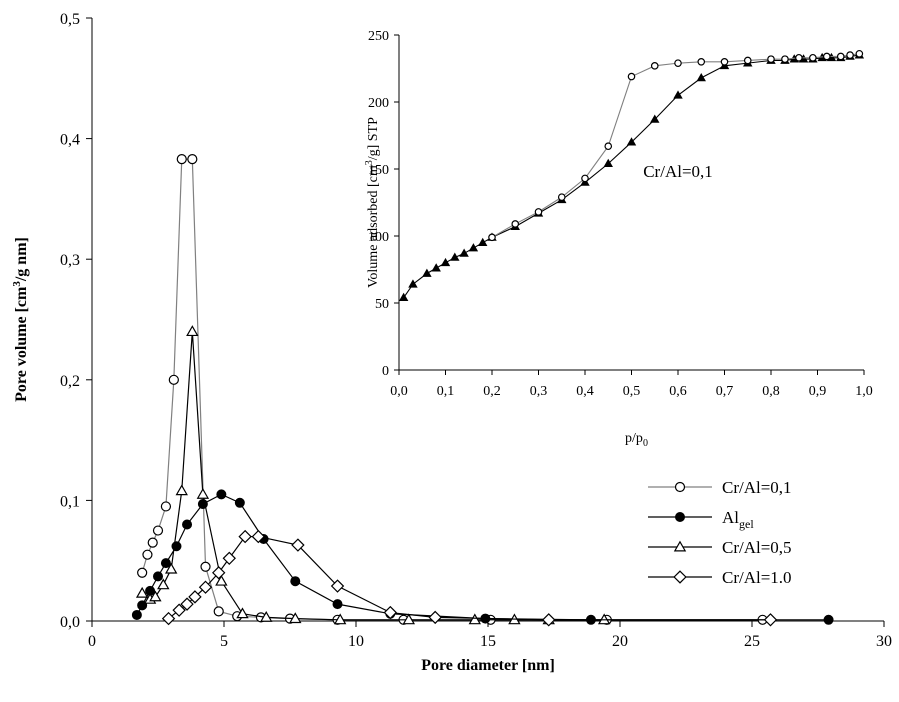 The height and width of the screenshot is (702, 899). Describe the element at coordinates (70, 501) in the screenshot. I see `y-tick-label: 0,1` at that location.